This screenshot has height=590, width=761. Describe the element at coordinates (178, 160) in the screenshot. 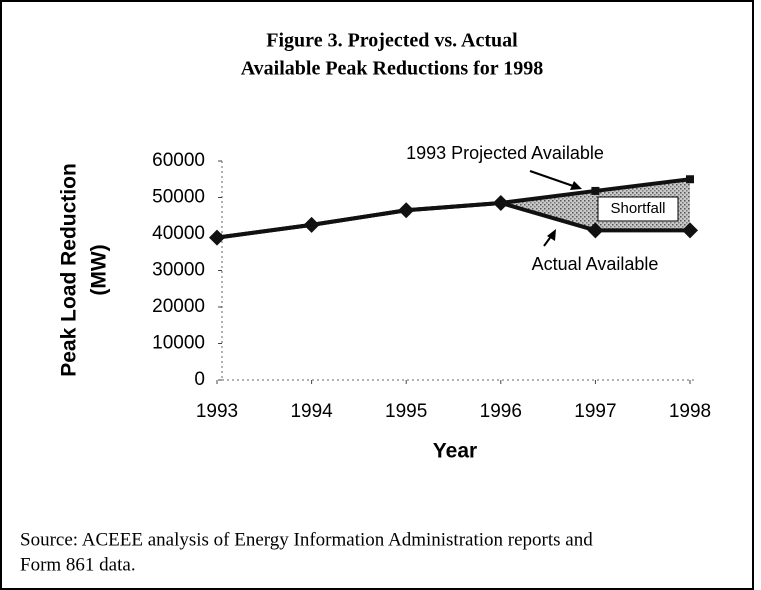

I see `y-tick-label: 60000` at that location.